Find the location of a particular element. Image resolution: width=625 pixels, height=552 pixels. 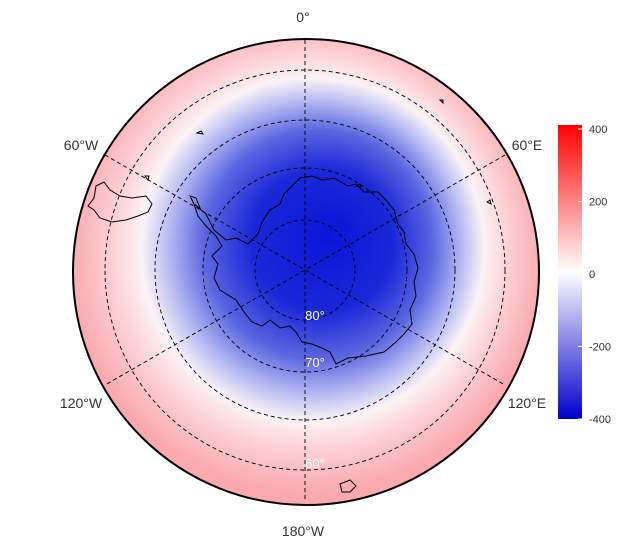

south-america-coastline is located at coordinates (120, 202).